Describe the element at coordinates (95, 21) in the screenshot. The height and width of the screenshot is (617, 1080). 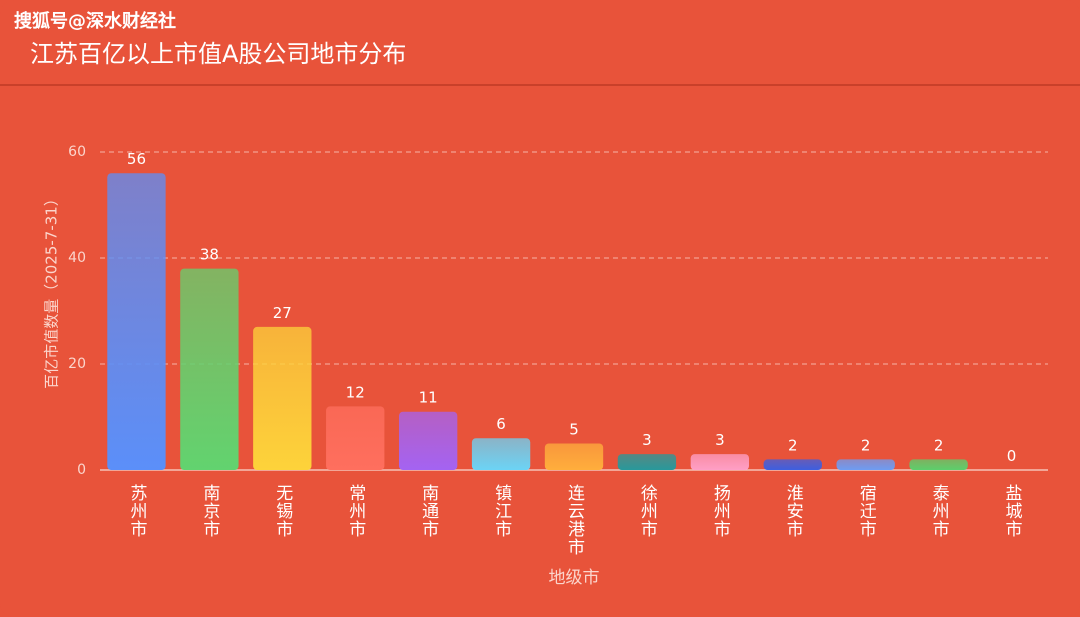
I see `watermark: 搜狐号@深水财经社` at that location.